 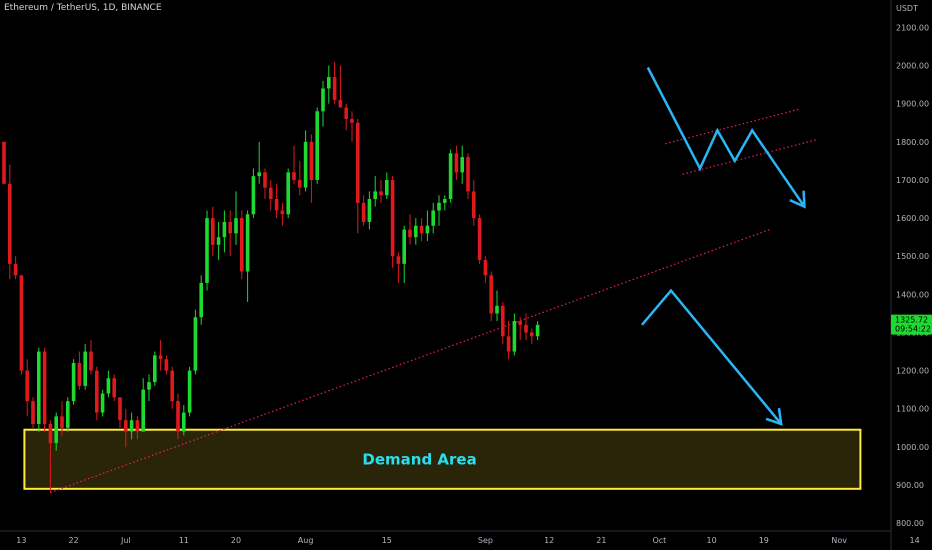 I want to click on y-tick-label: 1900.00, so click(x=912, y=104).